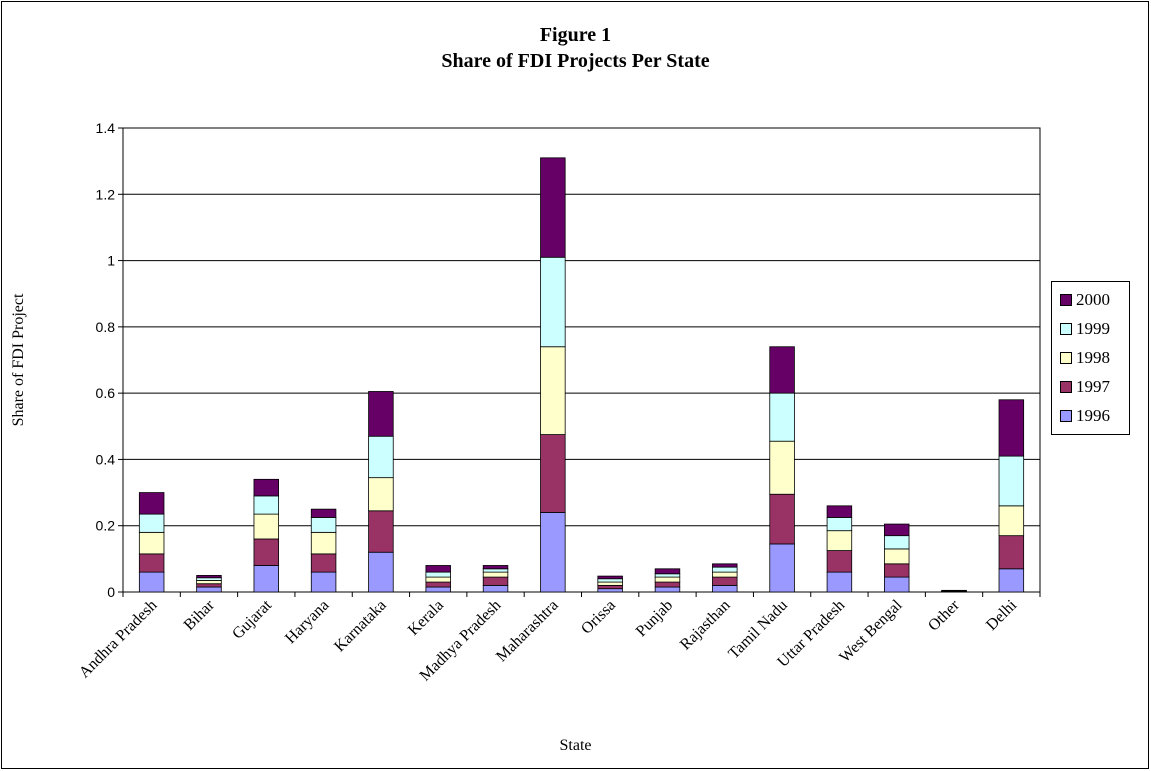 The height and width of the screenshot is (771, 1151). What do you see at coordinates (426, 618) in the screenshot?
I see `x-tick-label: Kerala` at bounding box center [426, 618].